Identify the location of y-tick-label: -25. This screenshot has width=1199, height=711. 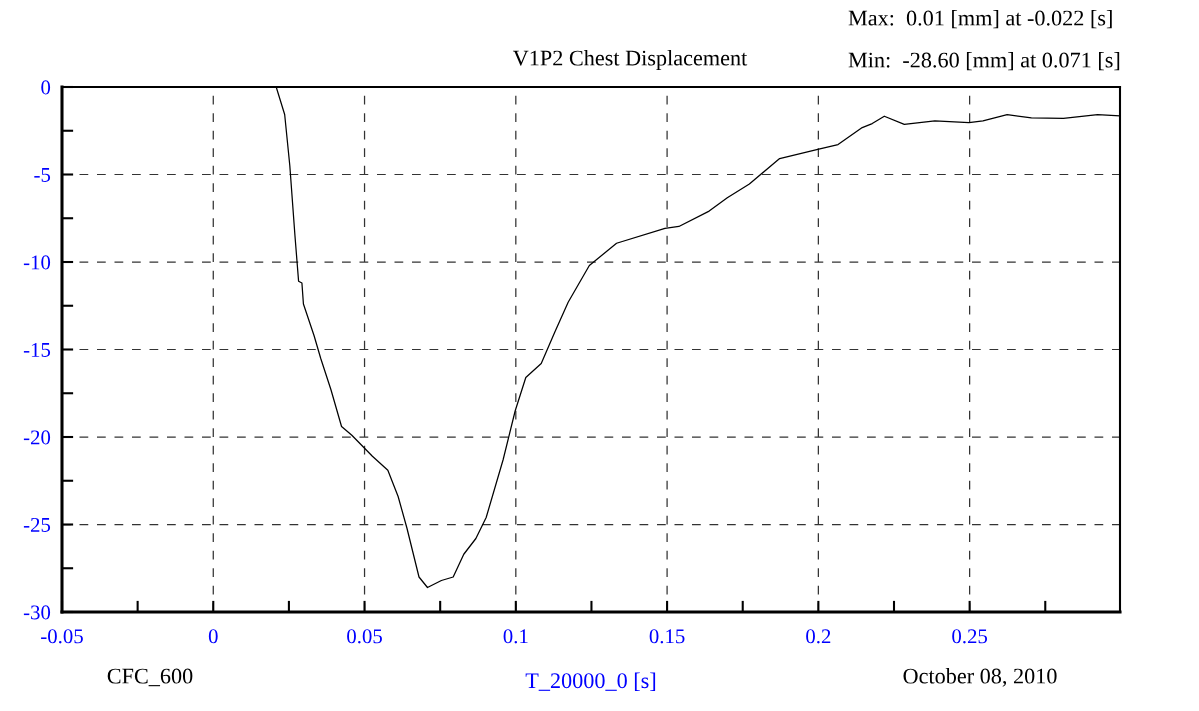
(37, 524).